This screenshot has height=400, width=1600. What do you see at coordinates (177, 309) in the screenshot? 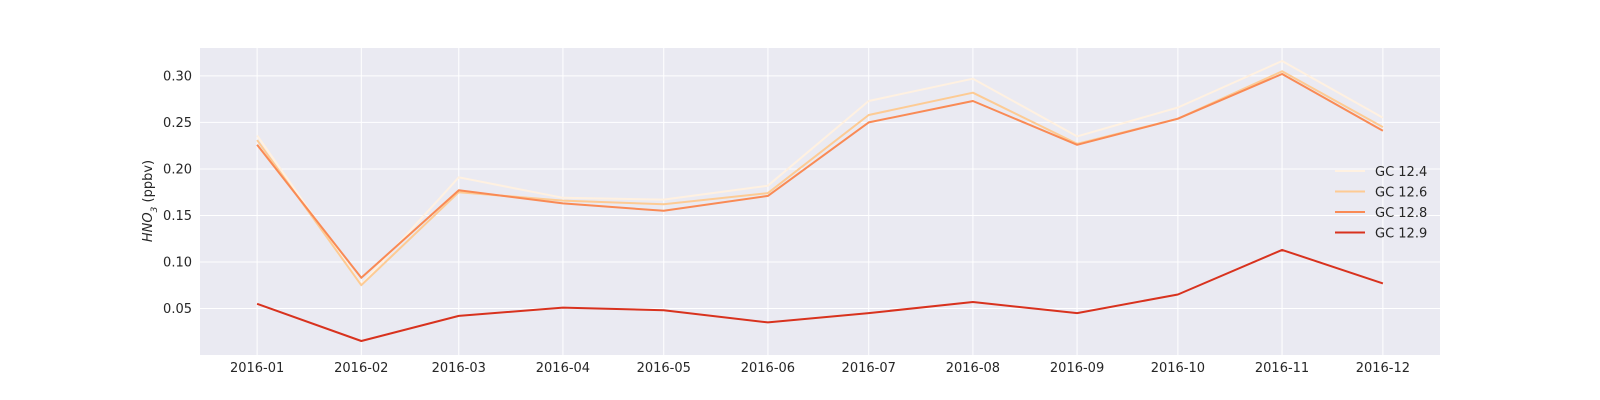
I see `y-tick-label: 0.05` at bounding box center [177, 309].